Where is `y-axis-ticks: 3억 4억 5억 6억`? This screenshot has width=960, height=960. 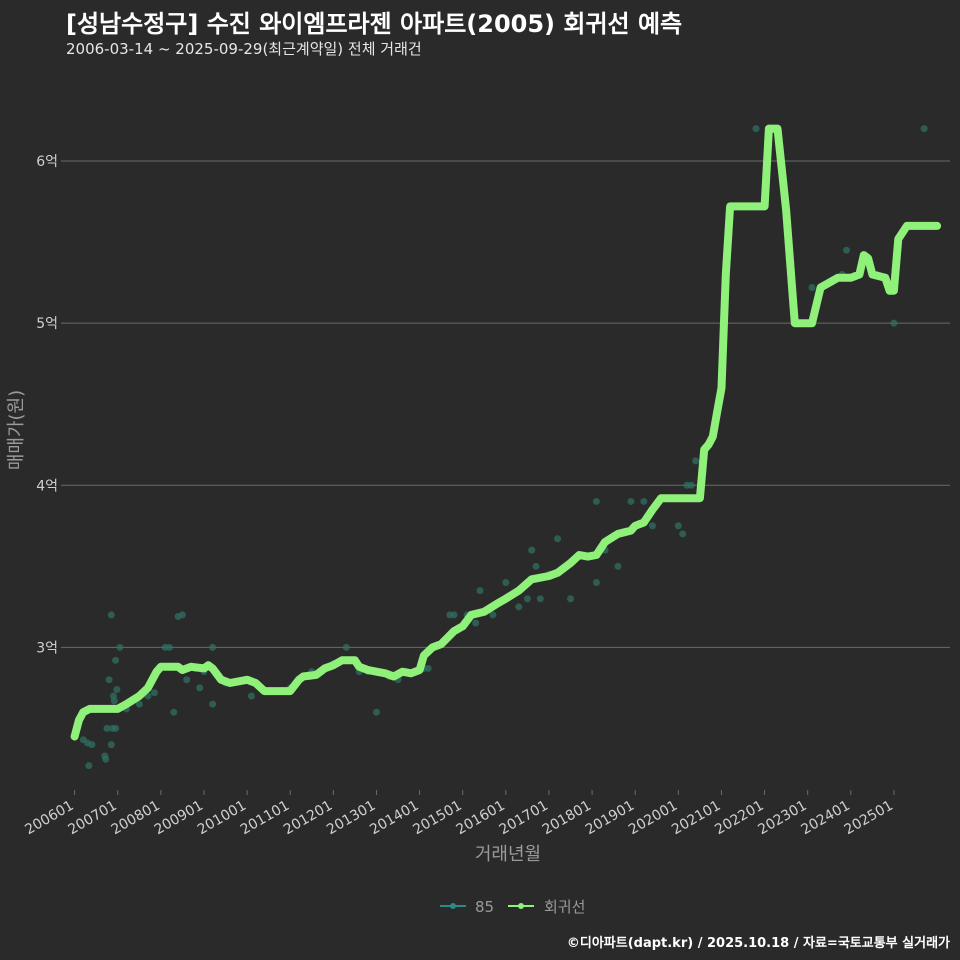
y-axis-ticks: 3억 4억 5억 6억 is located at coordinates (51, 405).